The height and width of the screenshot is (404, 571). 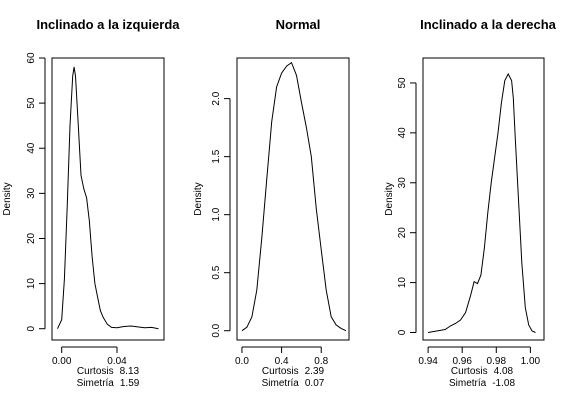 What do you see at coordinates (130, 371) in the screenshot?
I see `stat-value: 8.13` at bounding box center [130, 371].